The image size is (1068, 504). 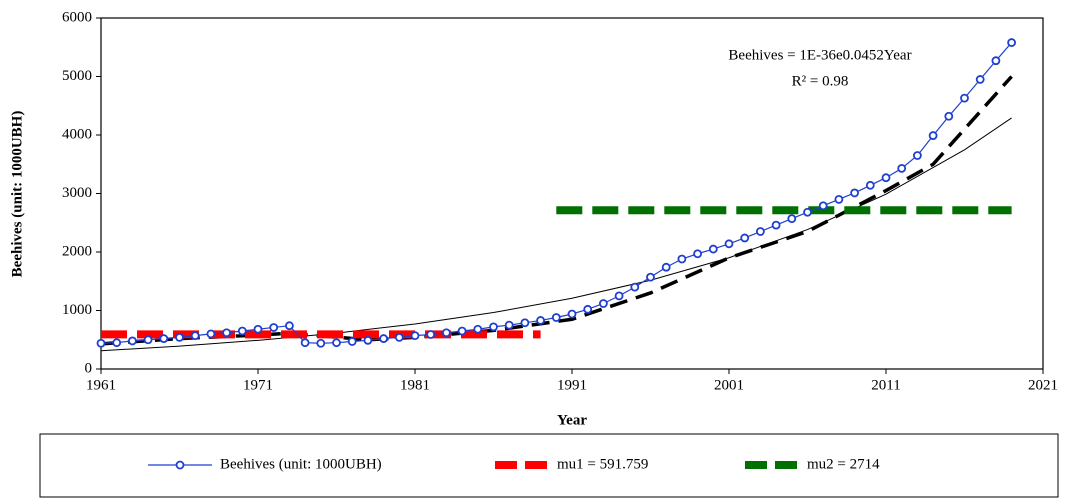 I want to click on y-tick-label: 0, so click(x=89, y=368).